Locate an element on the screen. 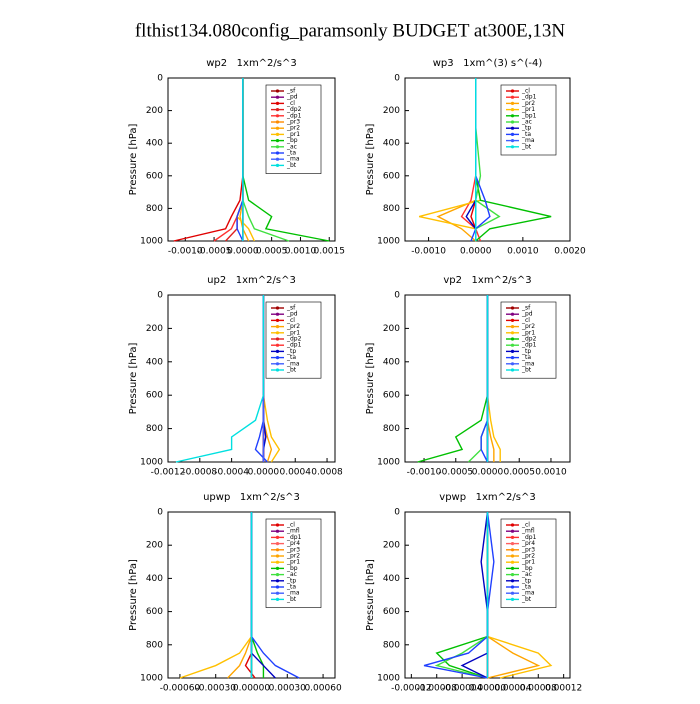  legend-label: _ma is located at coordinates (293, 363).